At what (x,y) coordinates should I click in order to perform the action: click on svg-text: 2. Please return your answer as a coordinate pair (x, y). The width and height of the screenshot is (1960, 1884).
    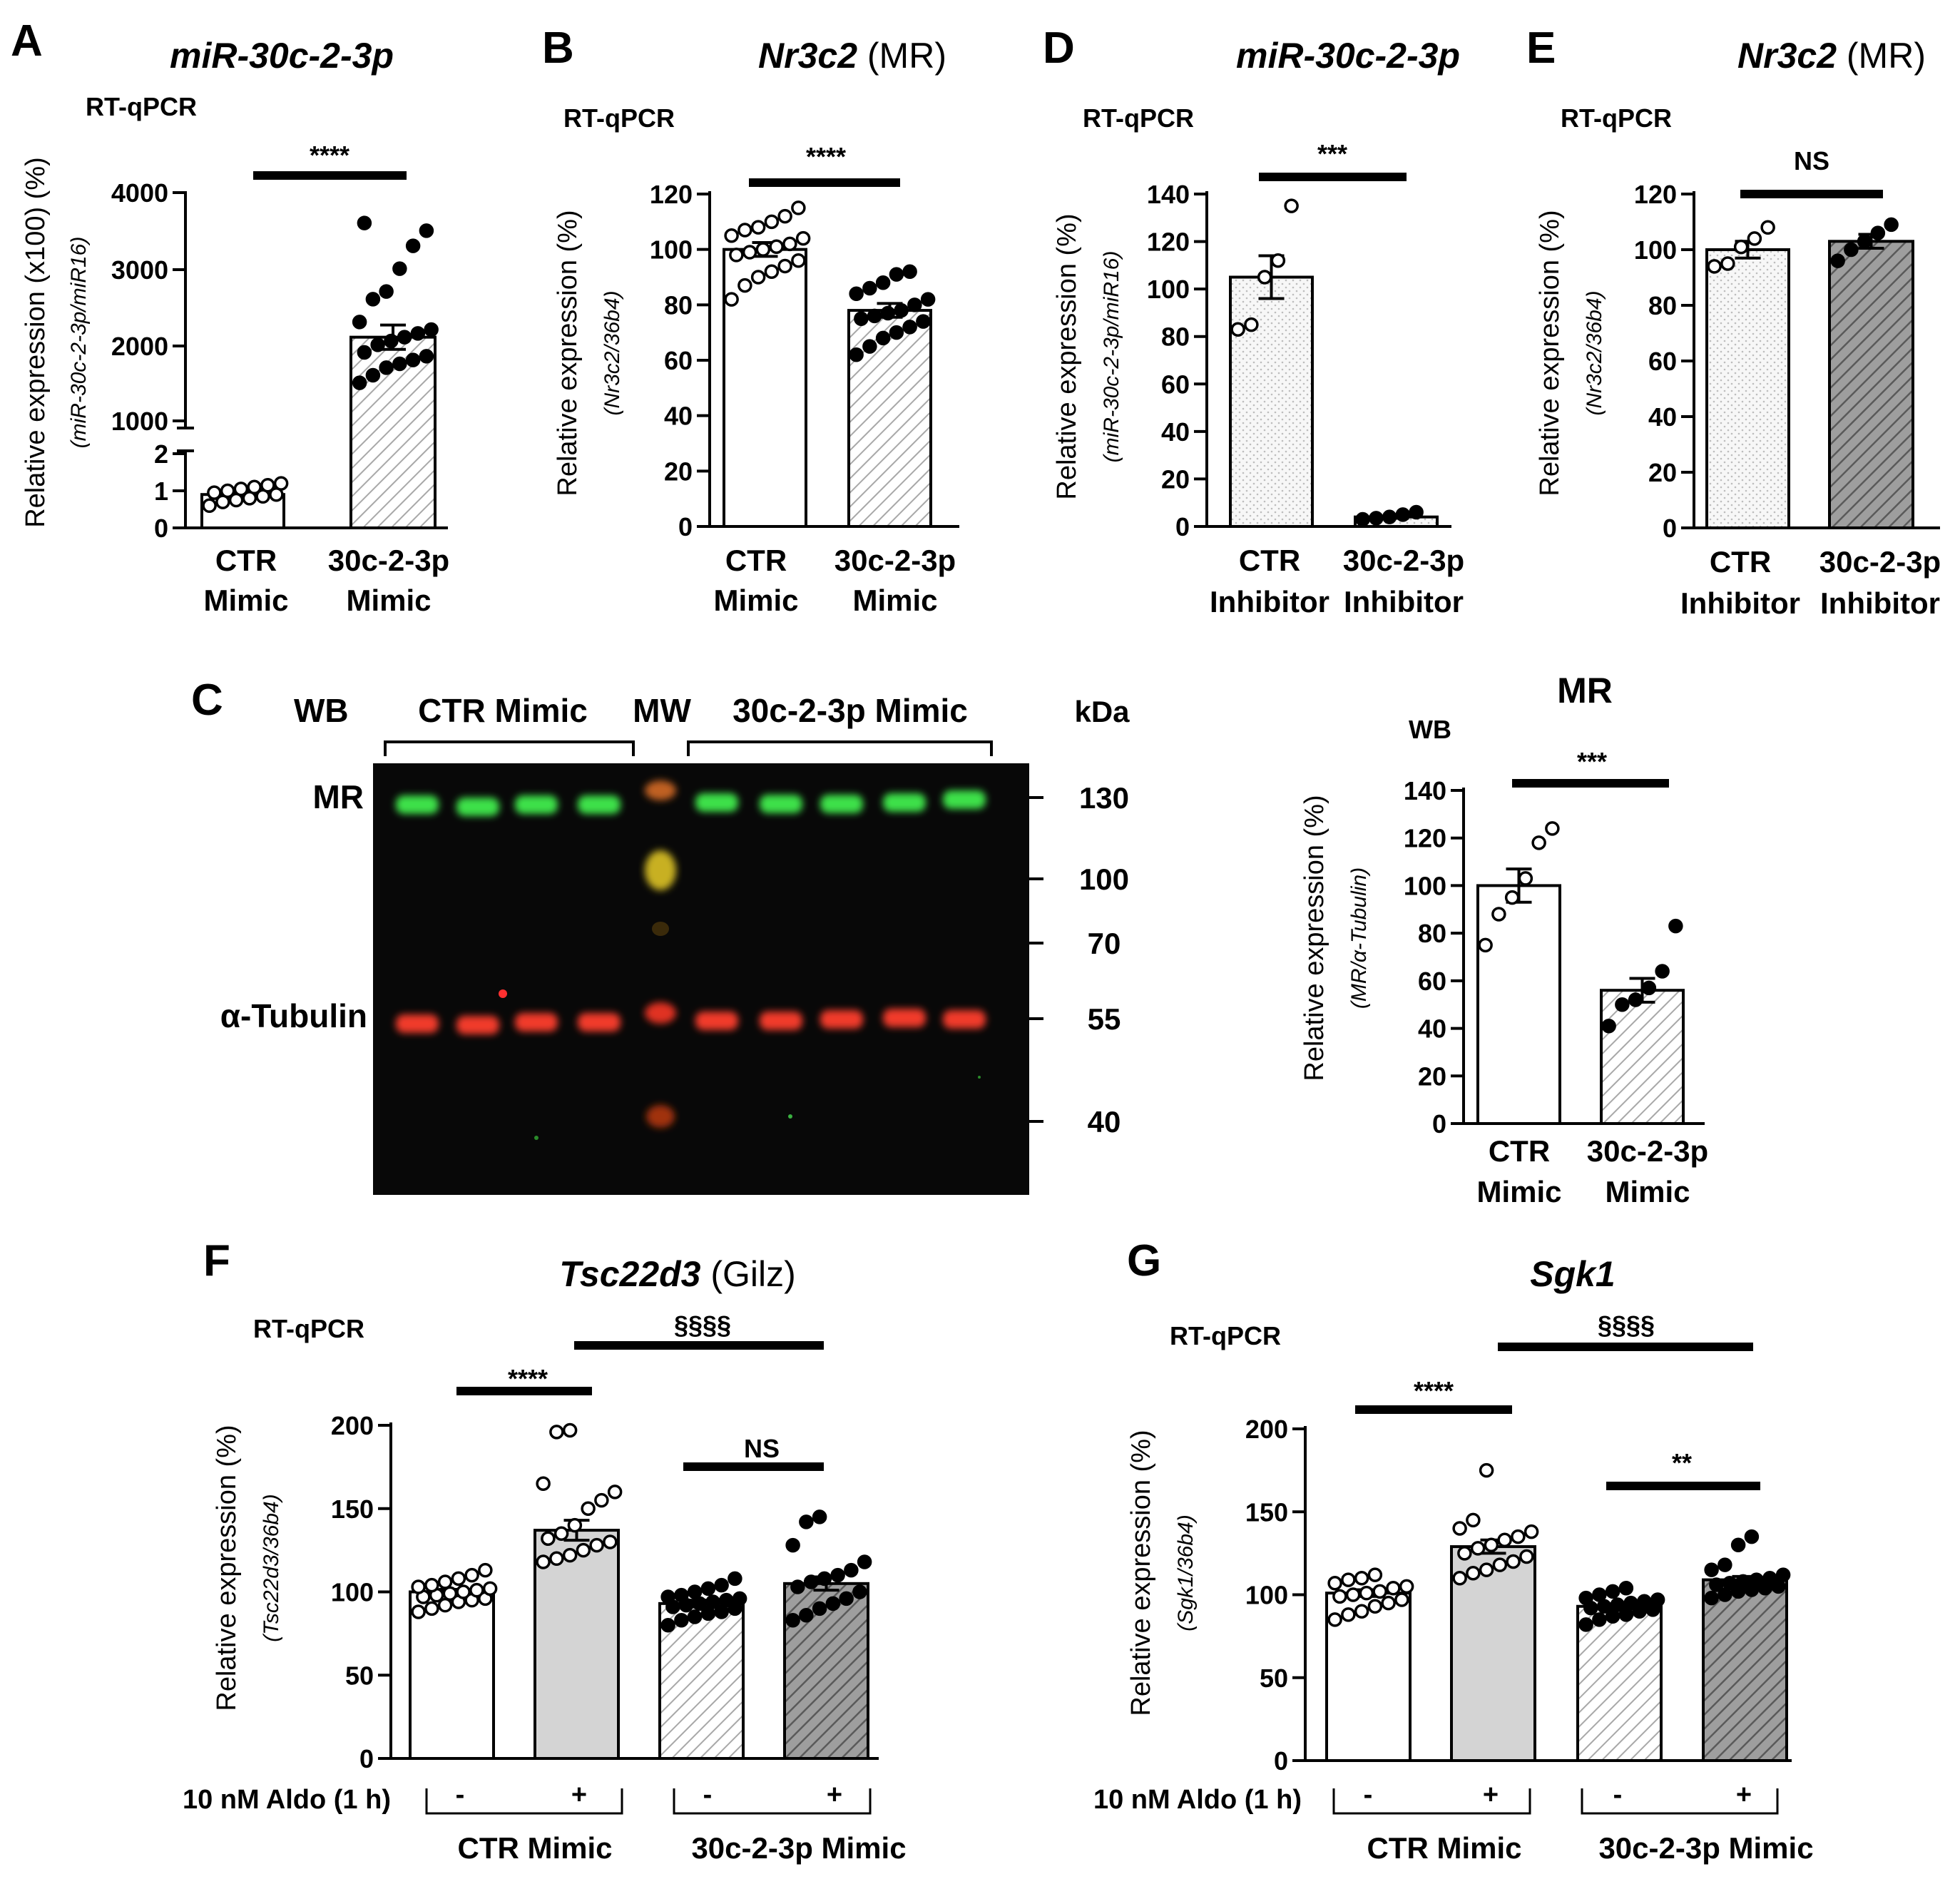
    Looking at the image, I should click on (161, 454).